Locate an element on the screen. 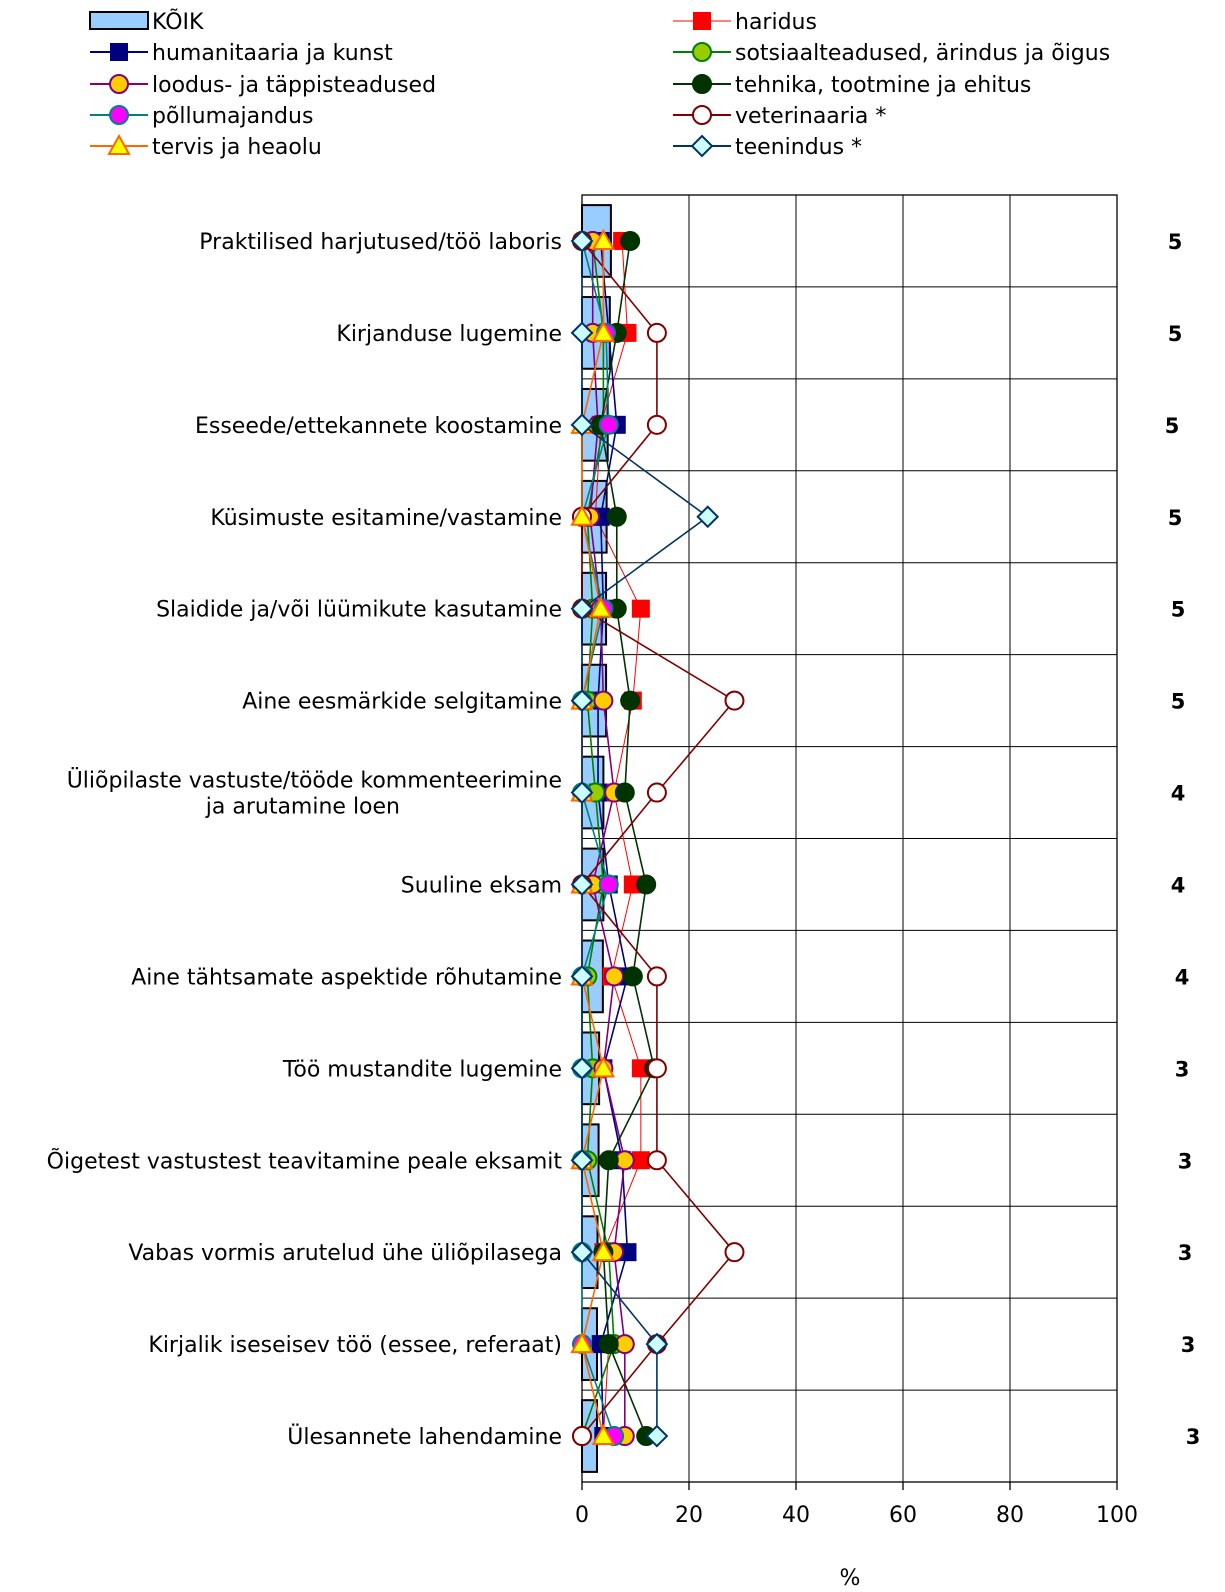 This screenshot has height=1592, width=1225. category-label-line: Suuline eksam is located at coordinates (481, 885).